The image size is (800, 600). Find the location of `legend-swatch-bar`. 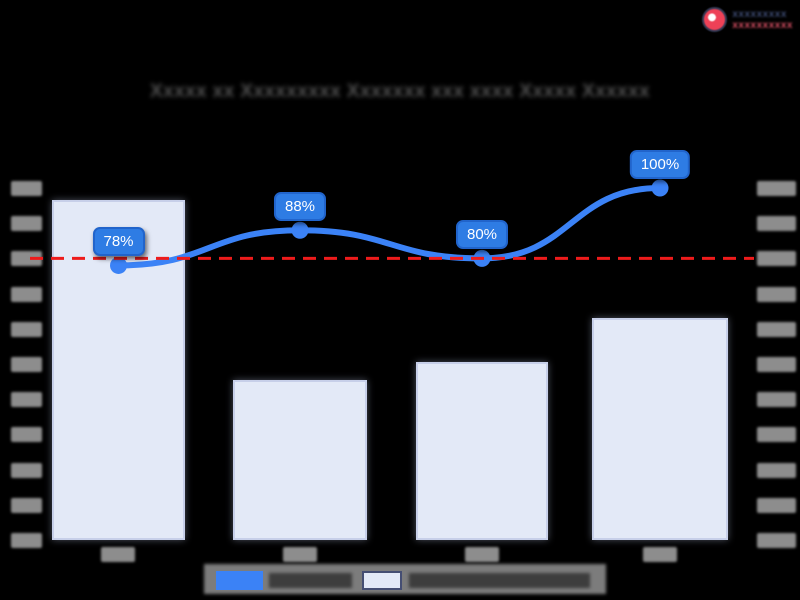

legend-swatch-bar is located at coordinates (382, 580).